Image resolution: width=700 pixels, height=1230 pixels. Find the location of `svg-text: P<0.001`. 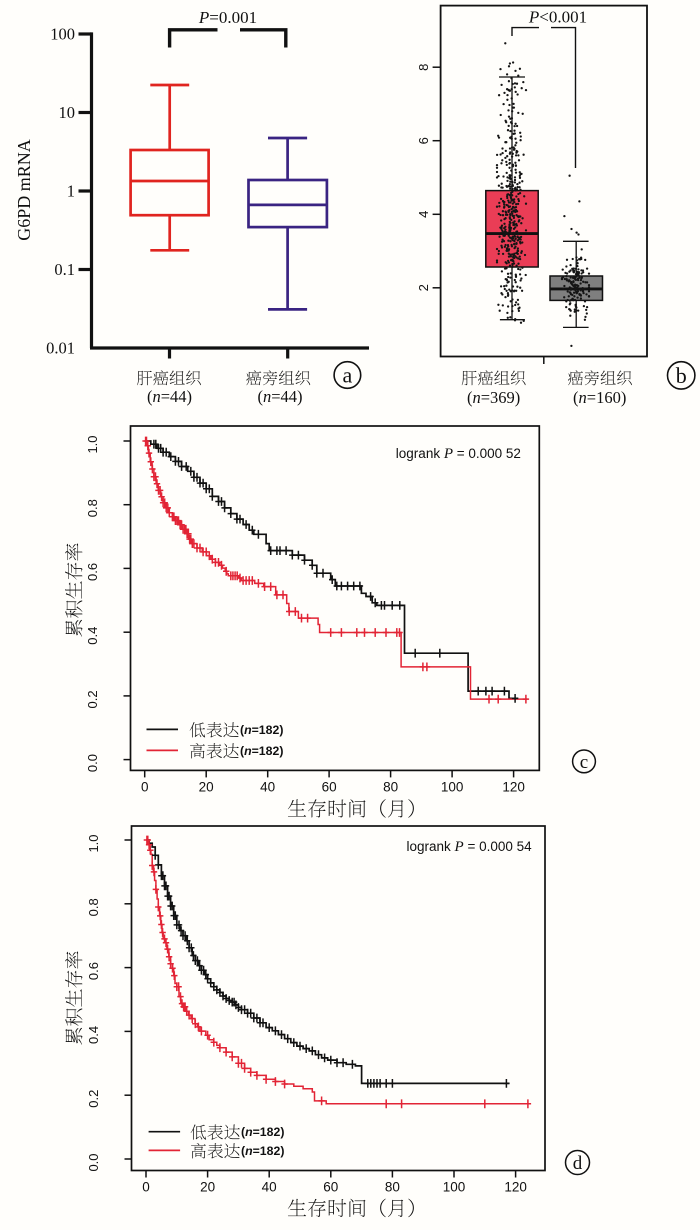

svg-text: P<0.001 is located at coordinates (557, 17).